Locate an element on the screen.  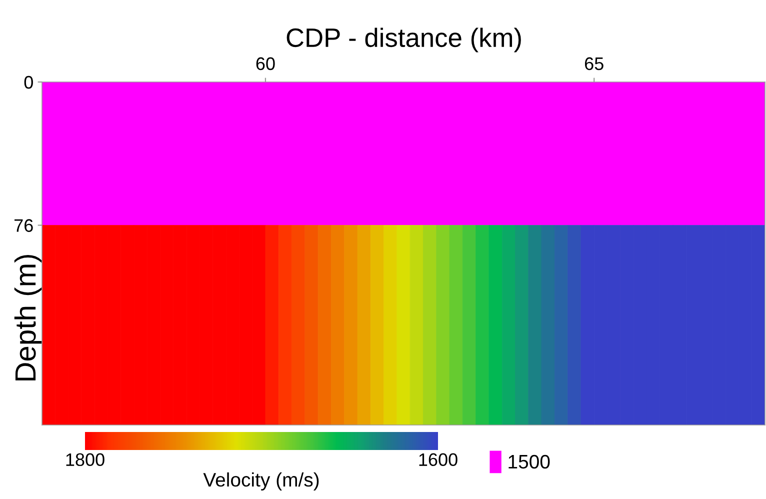
y-tick-label: 0 is located at coordinates (28, 82).